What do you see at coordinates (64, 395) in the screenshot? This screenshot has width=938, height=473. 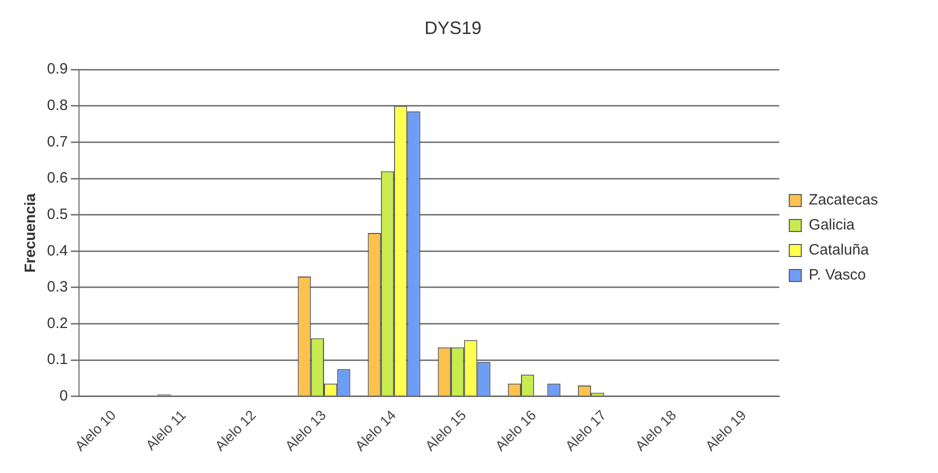 I see `y-tick-label: 0` at bounding box center [64, 395].